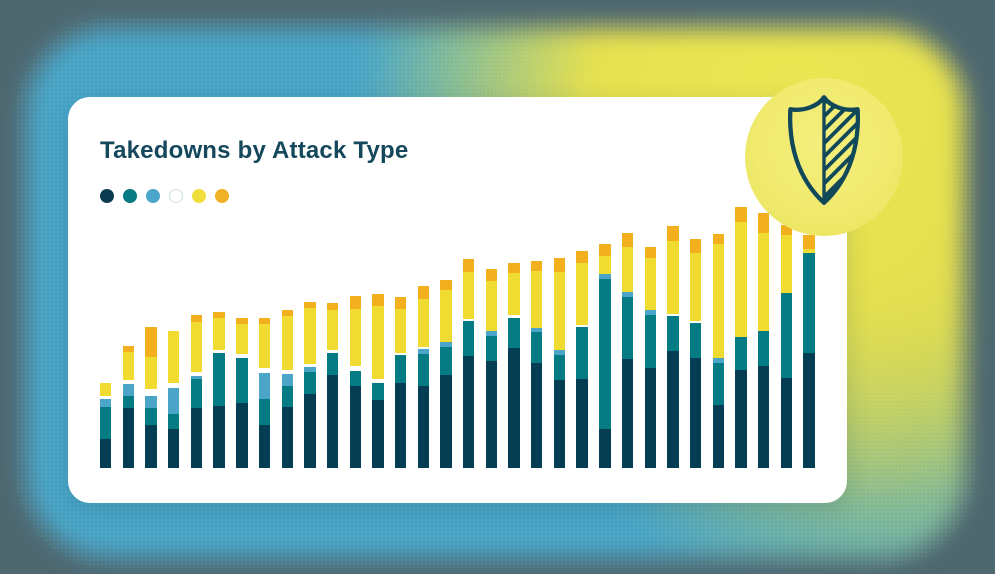  Describe the element at coordinates (130, 196) in the screenshot. I see `series-2-swatch` at that location.